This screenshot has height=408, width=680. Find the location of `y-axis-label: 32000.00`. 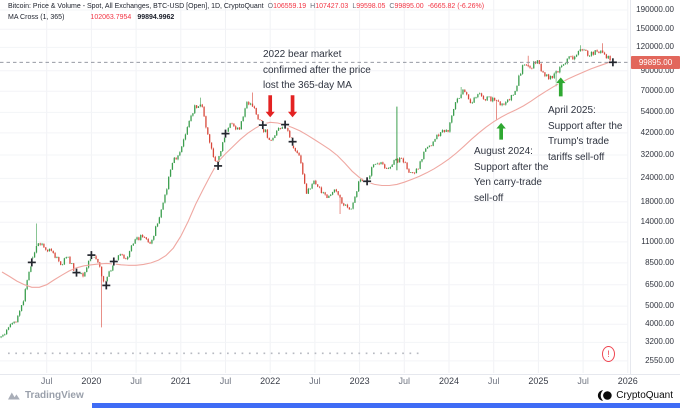

y-axis-label: 32000.00 is located at coordinates (657, 154).